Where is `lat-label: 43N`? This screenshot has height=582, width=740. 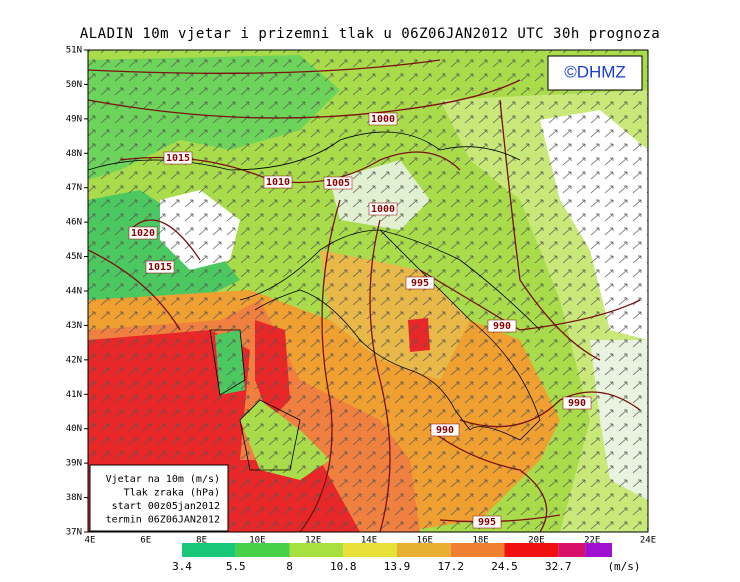
lat-label: 43N is located at coordinates (74, 326).